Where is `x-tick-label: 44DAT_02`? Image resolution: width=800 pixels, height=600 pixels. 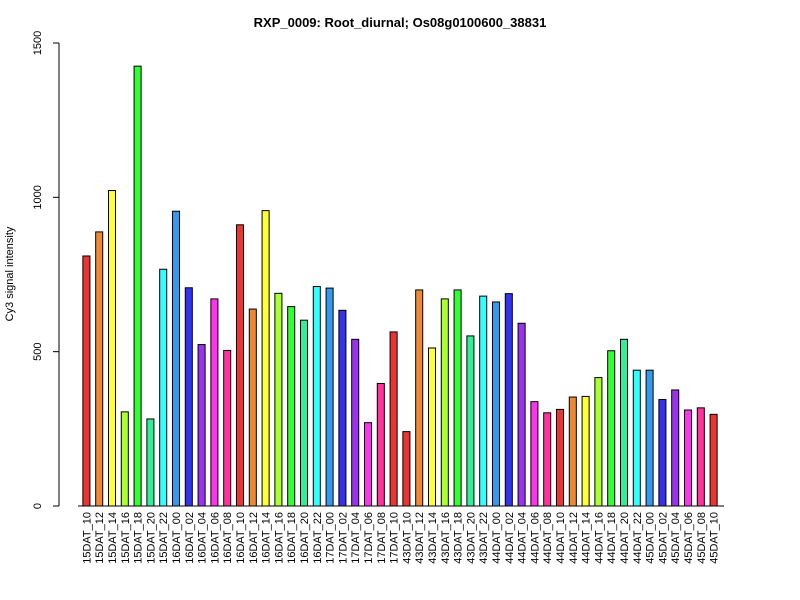 x-tick-label: 44DAT_02 is located at coordinates (510, 538).